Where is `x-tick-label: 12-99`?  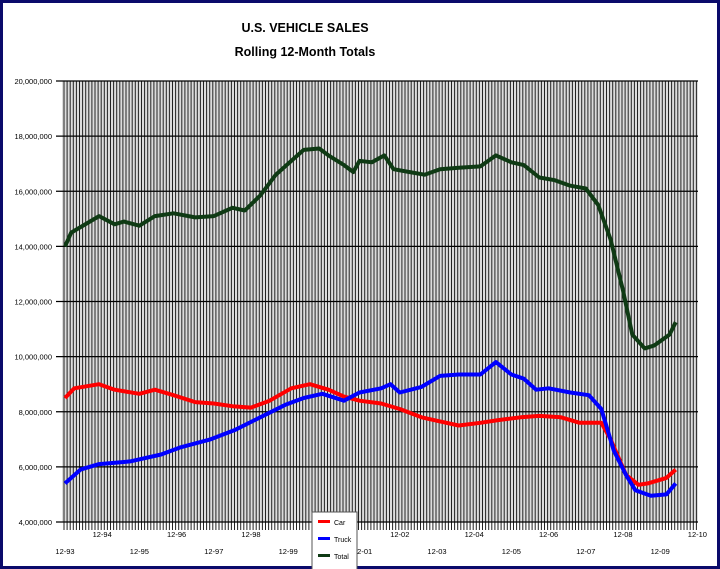
x-tick-label: 12-99 is located at coordinates (288, 551).